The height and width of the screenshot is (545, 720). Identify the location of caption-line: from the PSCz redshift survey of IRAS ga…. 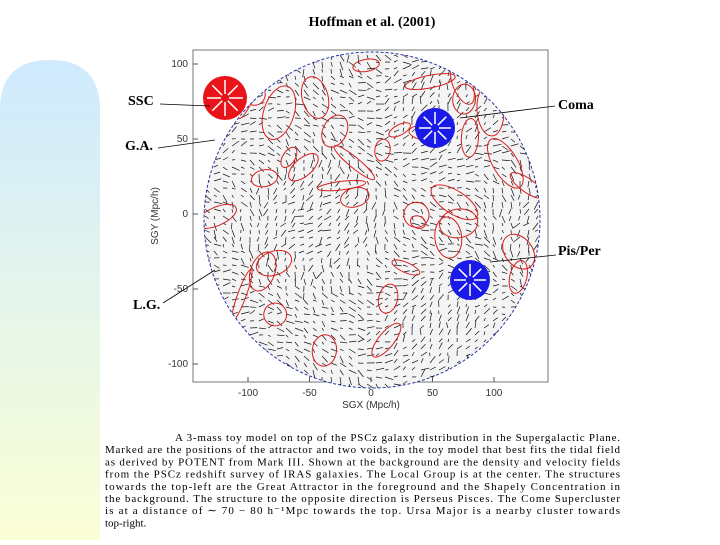
(362, 475).